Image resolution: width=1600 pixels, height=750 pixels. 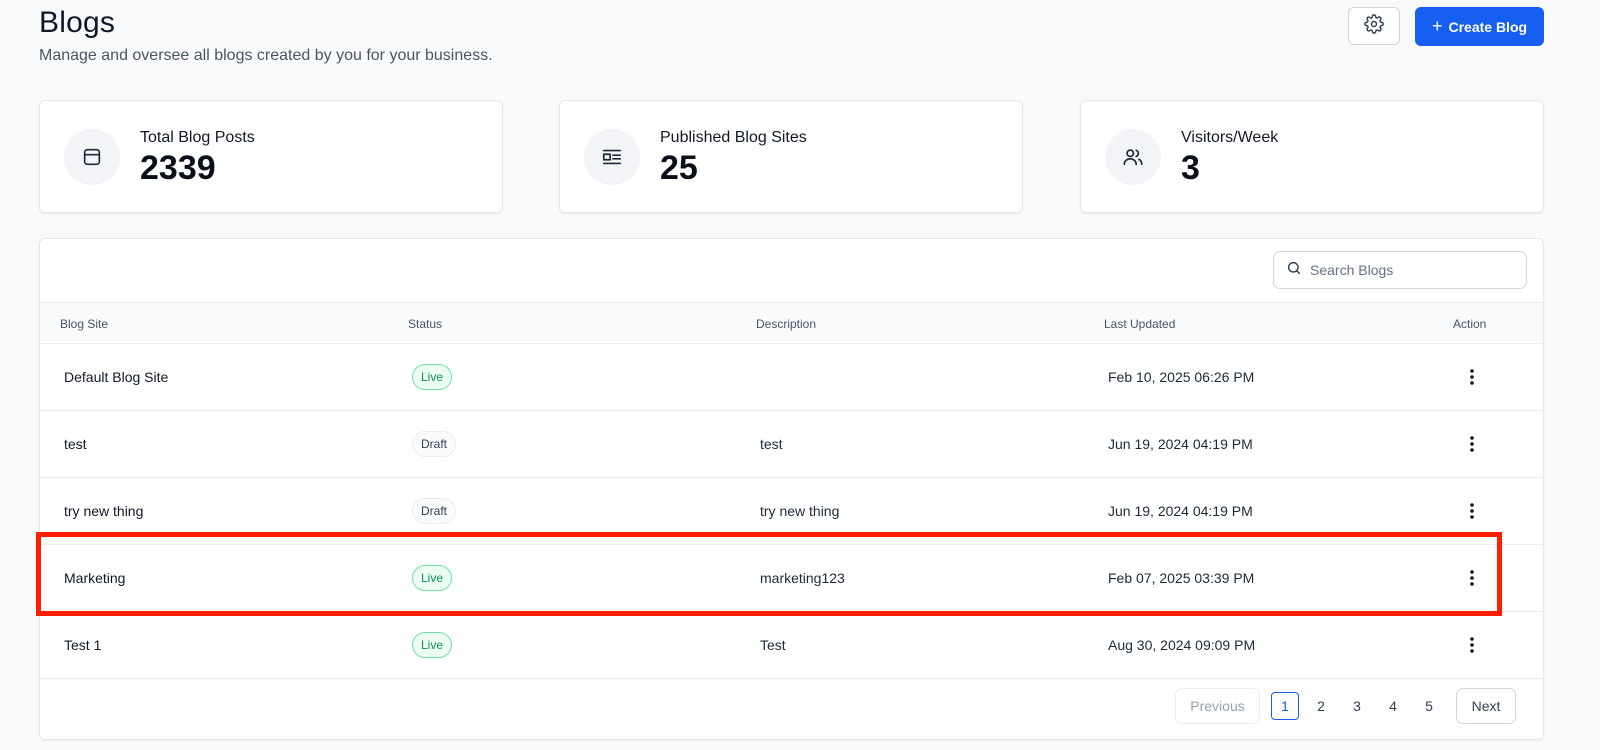 I want to click on column-header-status: Status, so click(x=425, y=324).